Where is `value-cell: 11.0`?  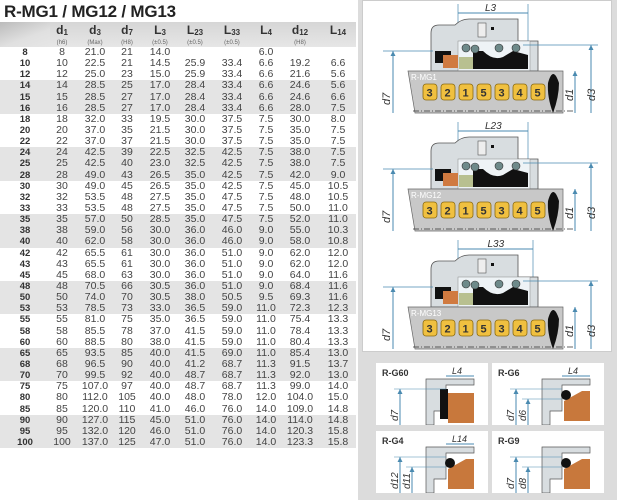 value-cell: 11.0 is located at coordinates (266, 319).